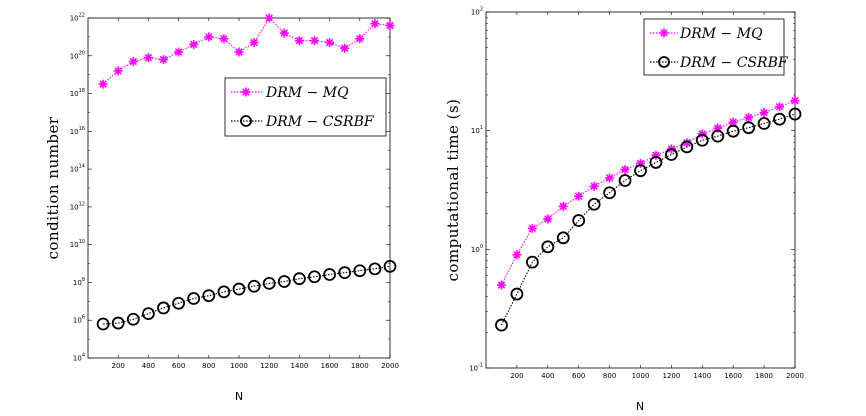  I want to click on left-x-tick-label: 1800, so click(360, 366).